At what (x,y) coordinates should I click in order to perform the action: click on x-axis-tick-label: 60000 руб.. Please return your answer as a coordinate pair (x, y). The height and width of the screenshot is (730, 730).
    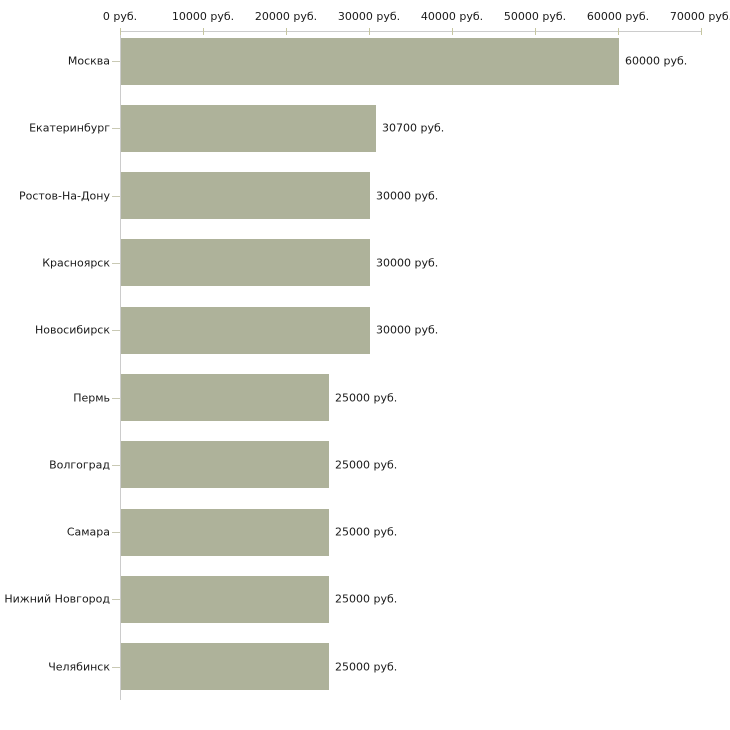
    Looking at the image, I should click on (618, 16).